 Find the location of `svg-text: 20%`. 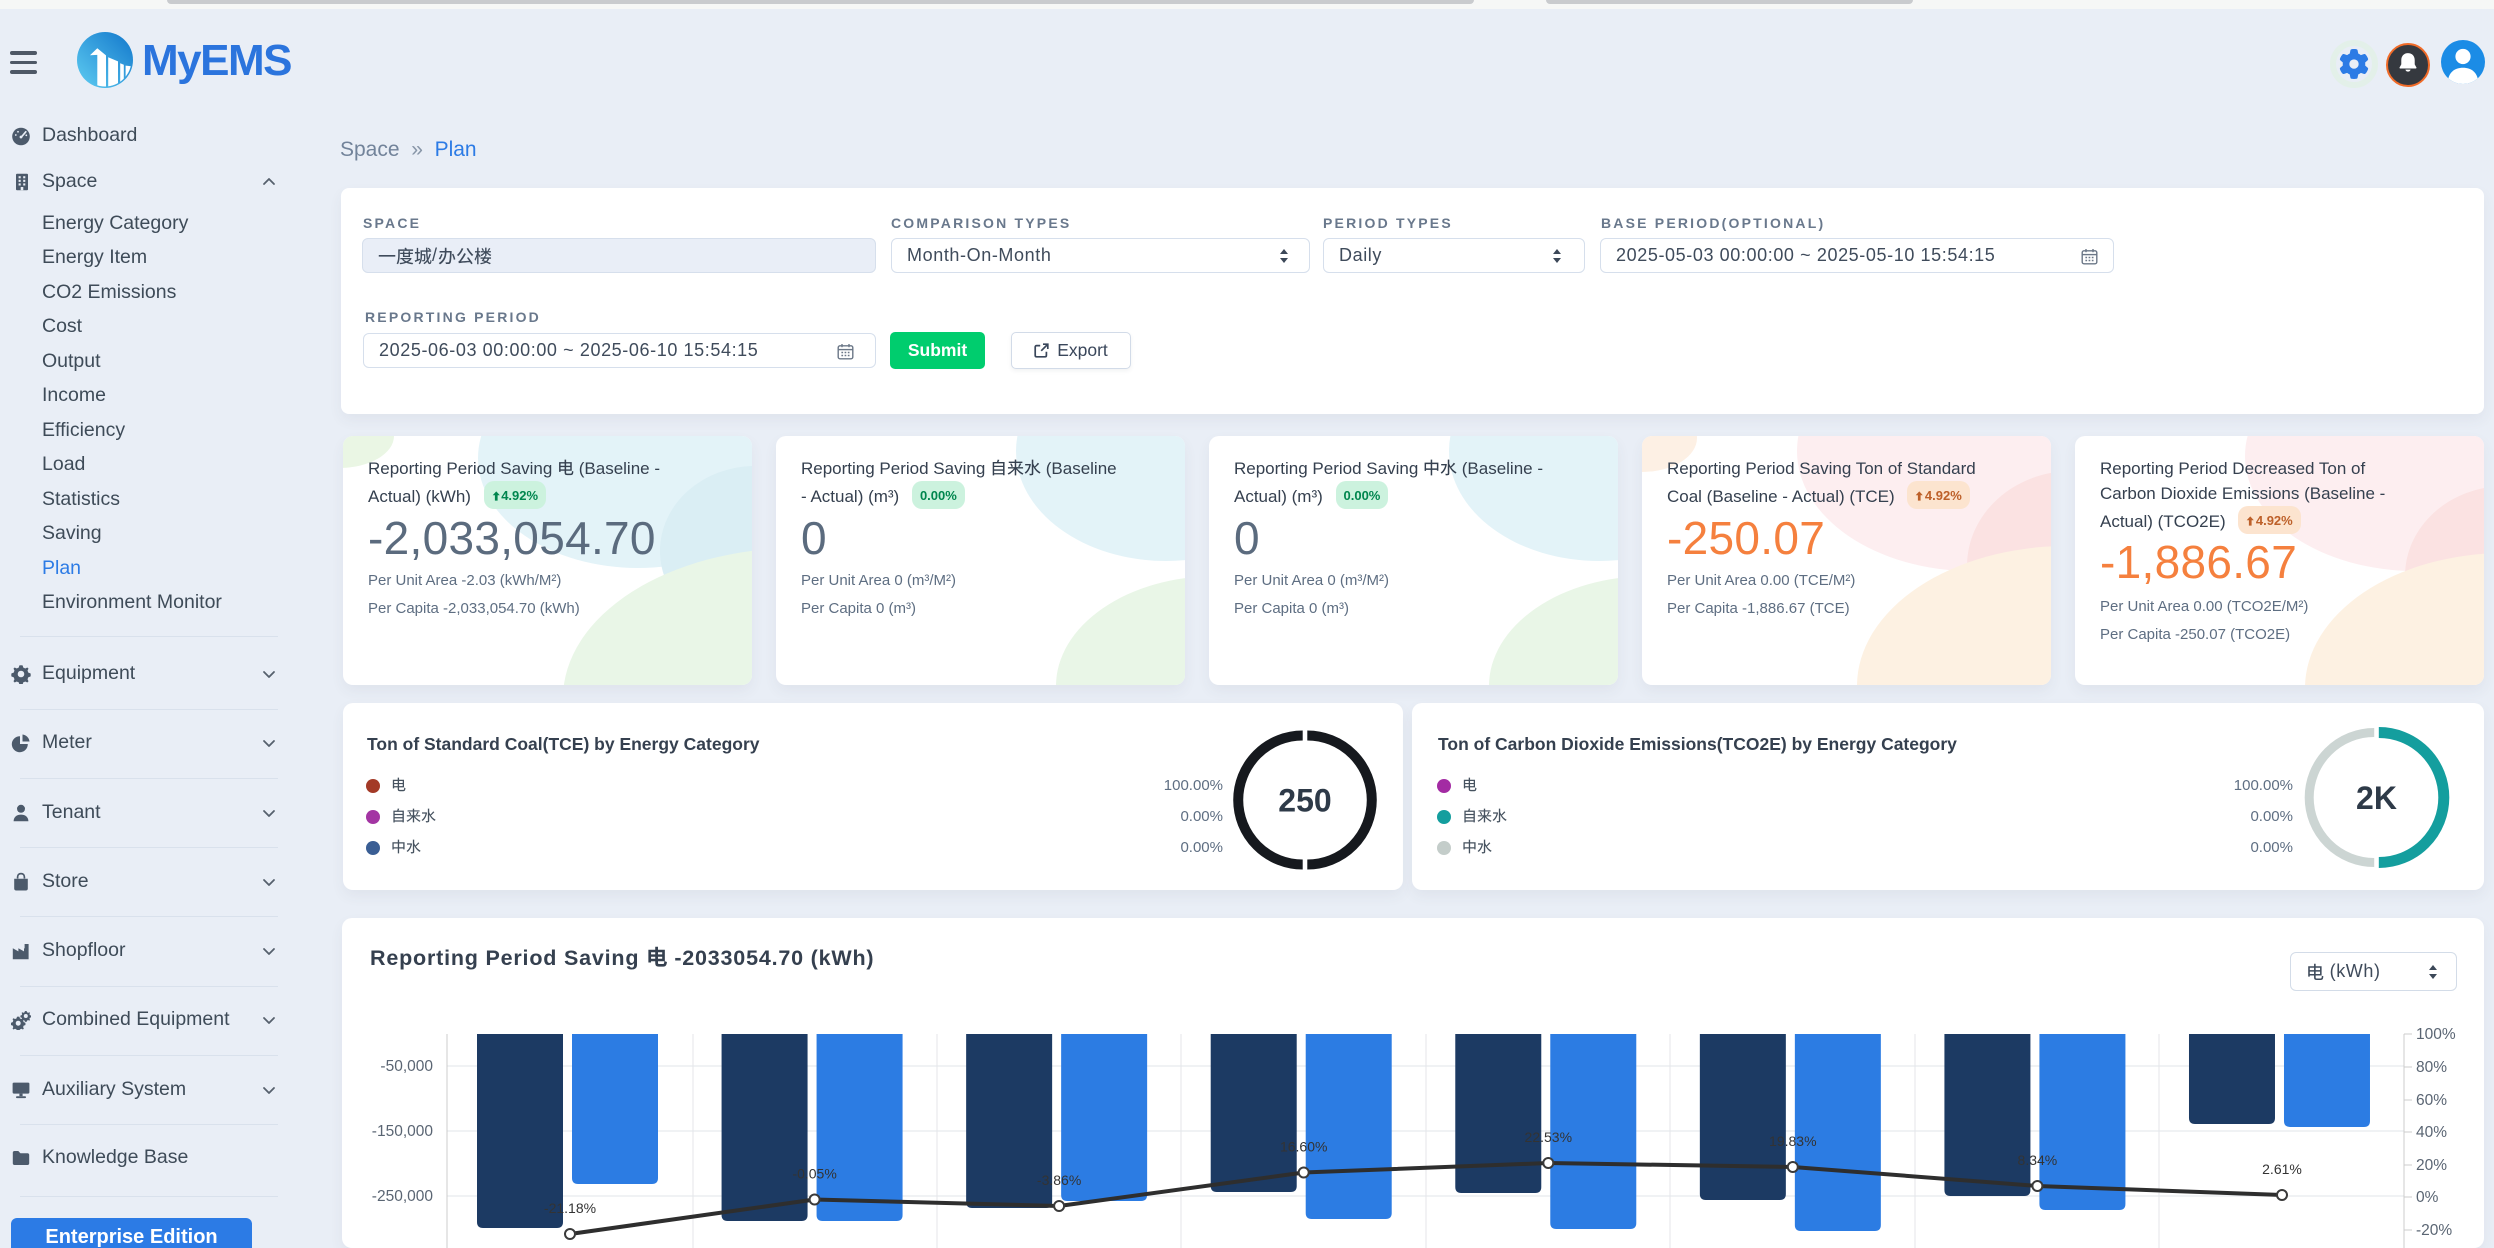

svg-text: 20% is located at coordinates (2431, 1165).